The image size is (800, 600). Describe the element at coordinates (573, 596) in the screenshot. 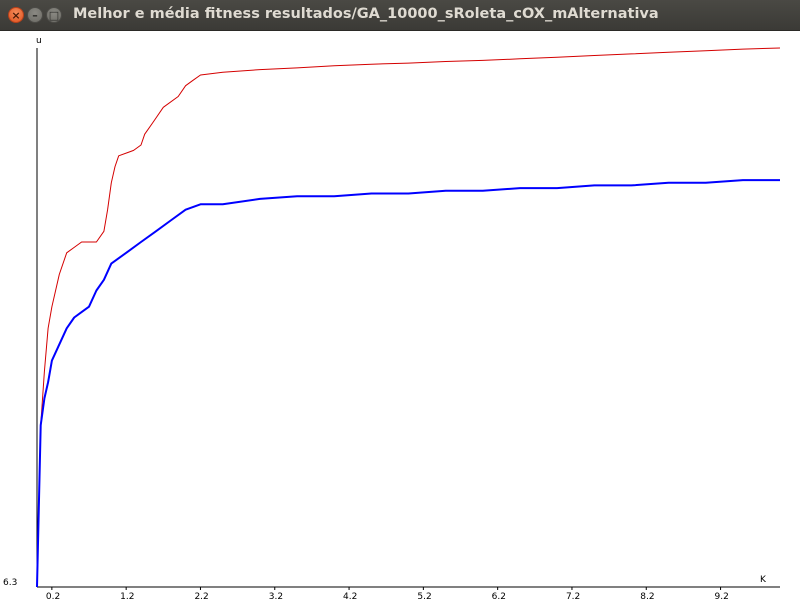

I see `x-tick-label: 7.2` at that location.